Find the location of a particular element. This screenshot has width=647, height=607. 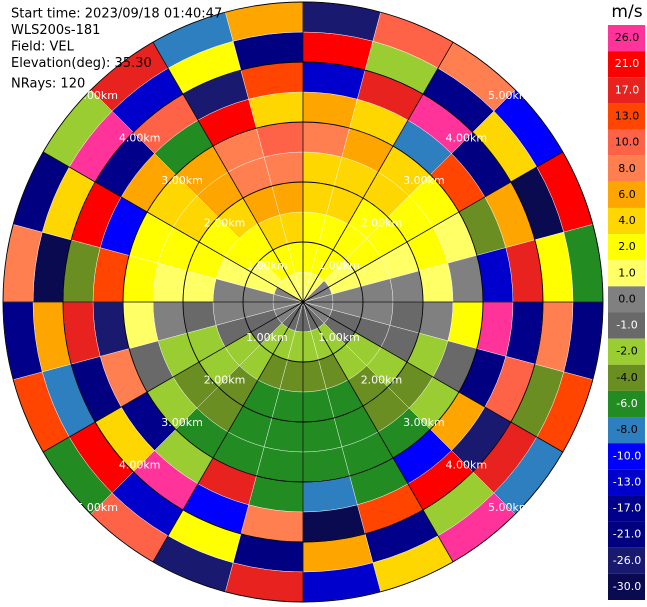

colorbar-label: -4.0 is located at coordinates (626, 377).